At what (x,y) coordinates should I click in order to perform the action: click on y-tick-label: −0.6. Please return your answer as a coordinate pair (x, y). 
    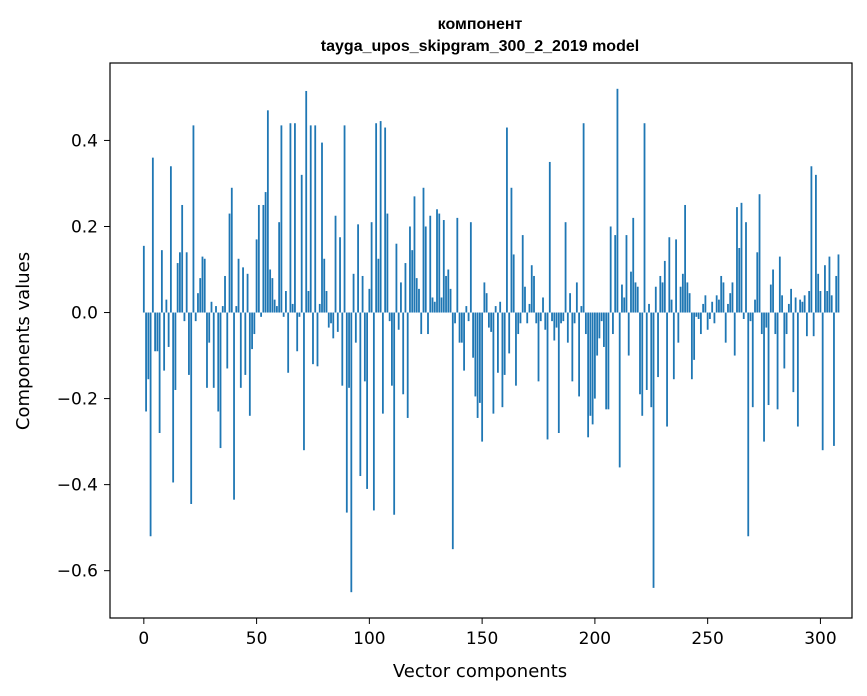
    Looking at the image, I should click on (77, 572).